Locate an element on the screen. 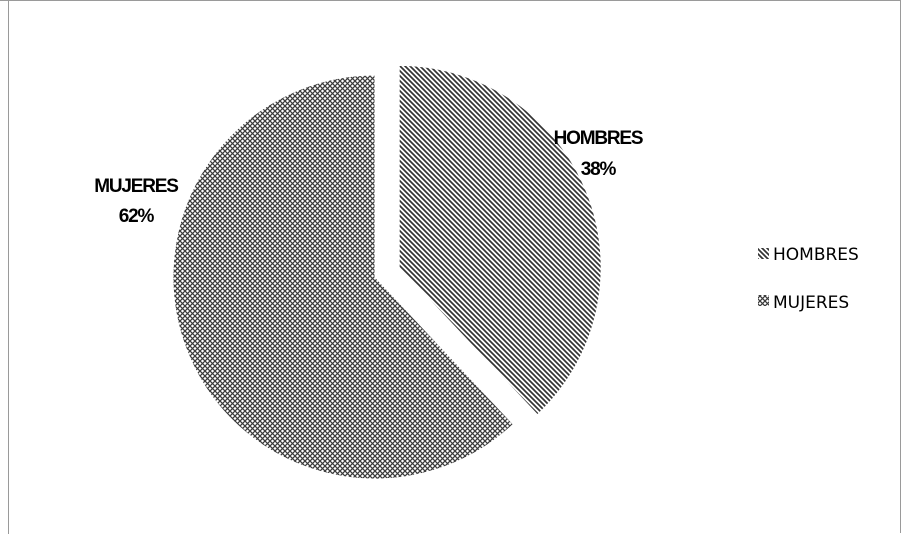  legend-item-hombres: HOMBRES is located at coordinates (808, 255).